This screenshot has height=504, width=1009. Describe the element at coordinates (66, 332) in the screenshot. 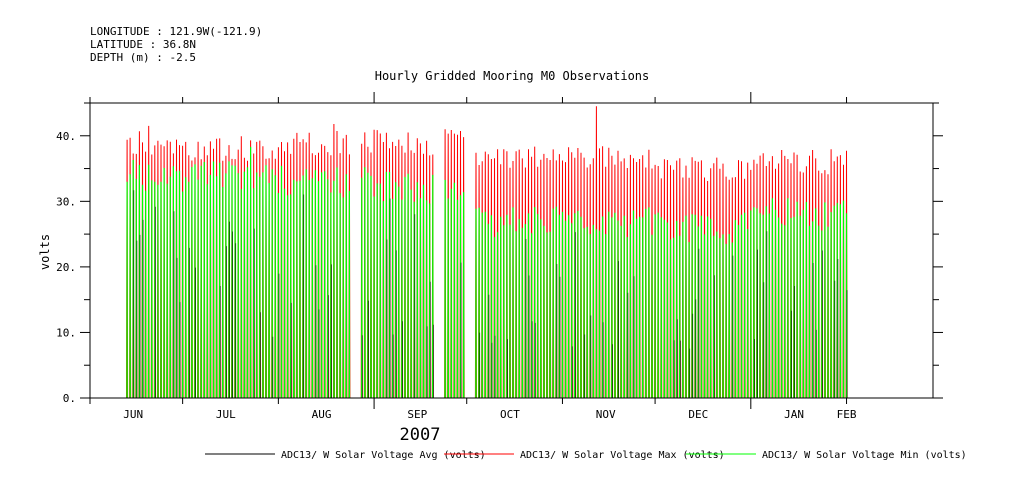

I see `y-tick-label: 10.` at that location.